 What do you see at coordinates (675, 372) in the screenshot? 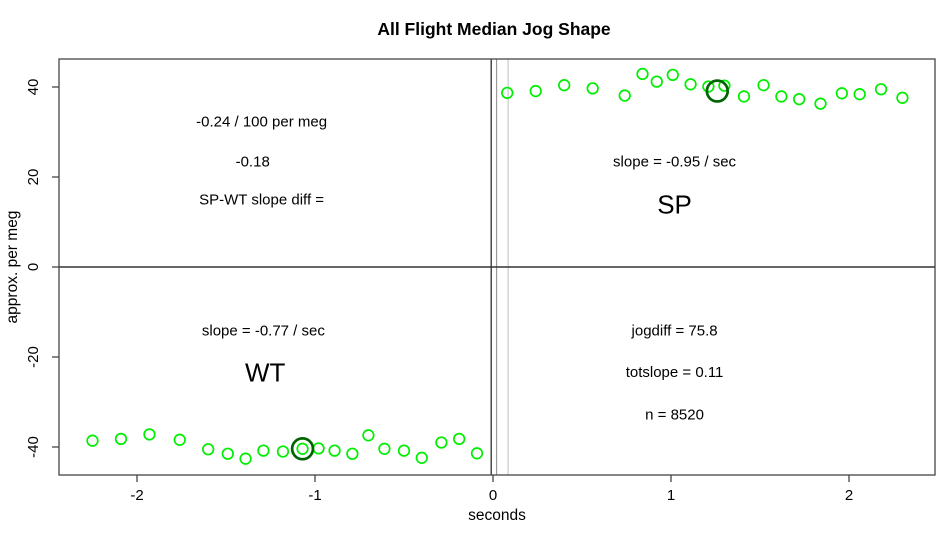
I see `annotation-totslope-value: totslope = 0.11` at bounding box center [675, 372].